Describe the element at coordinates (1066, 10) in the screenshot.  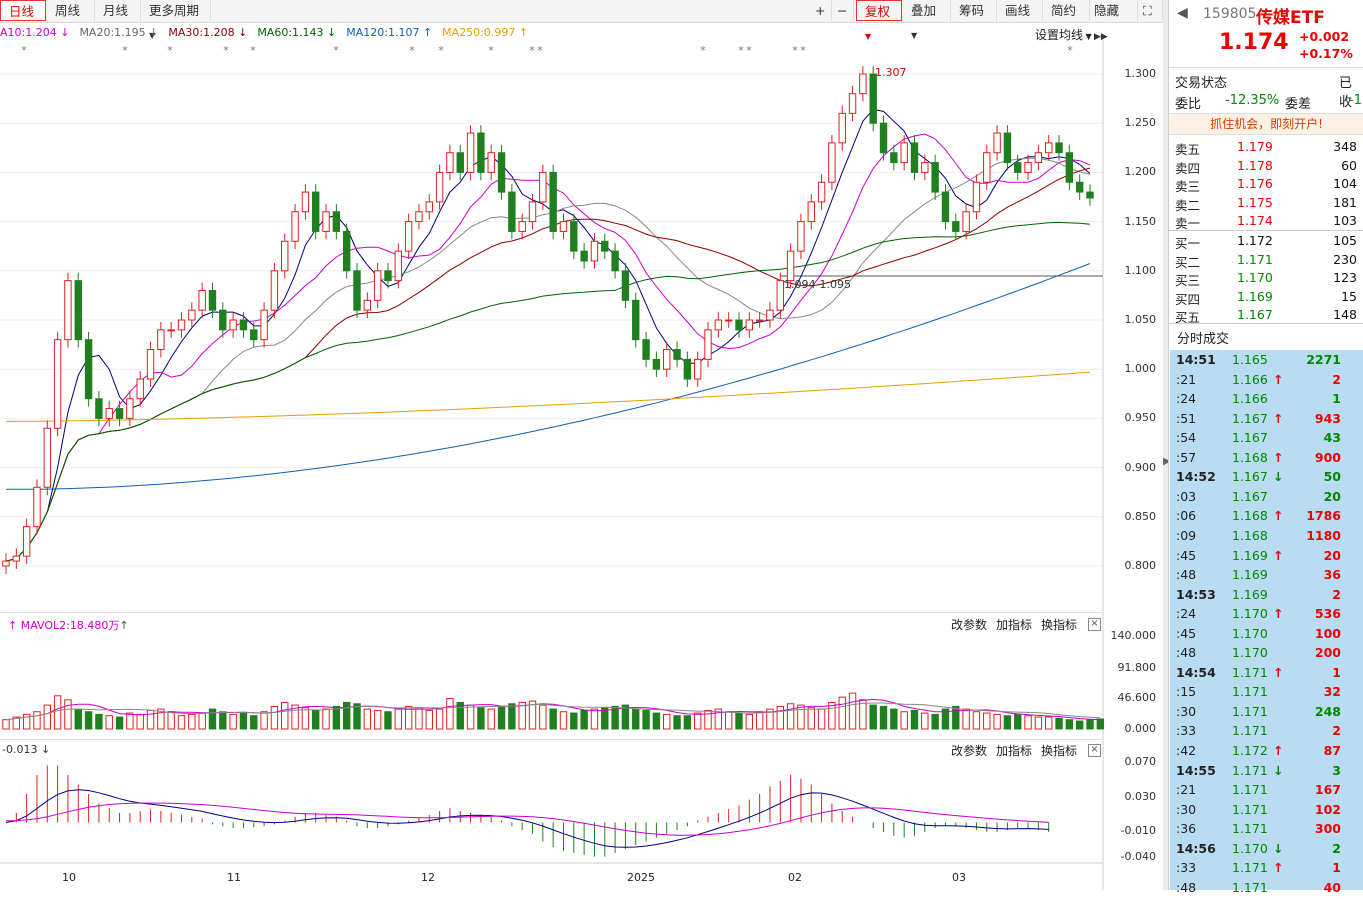
I see `simple-button: 简约` at that location.